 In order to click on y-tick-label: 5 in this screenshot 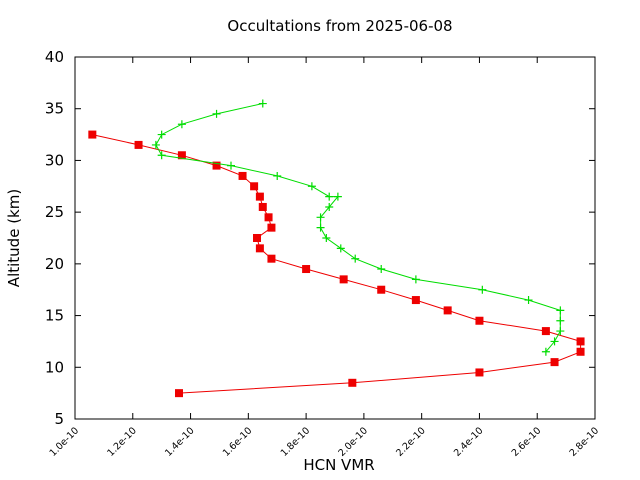, I will do `click(59, 419)`.